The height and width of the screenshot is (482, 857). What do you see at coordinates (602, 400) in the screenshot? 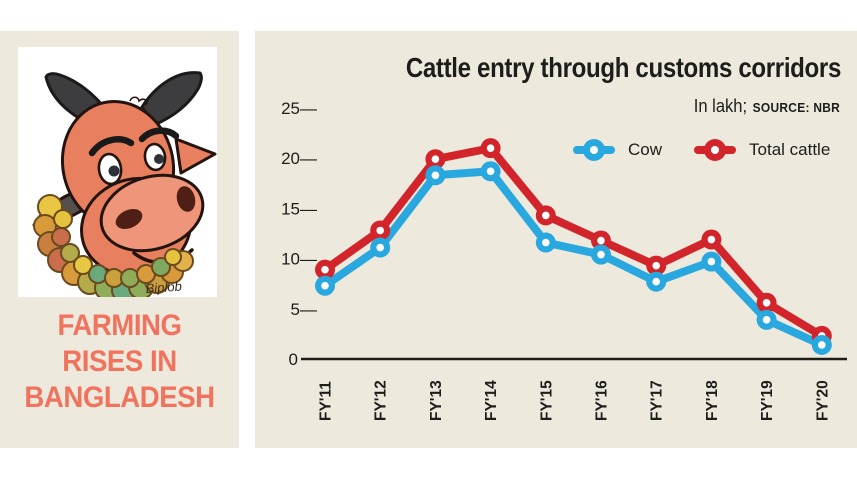
I see `svg-text: FY'16` at bounding box center [602, 400].